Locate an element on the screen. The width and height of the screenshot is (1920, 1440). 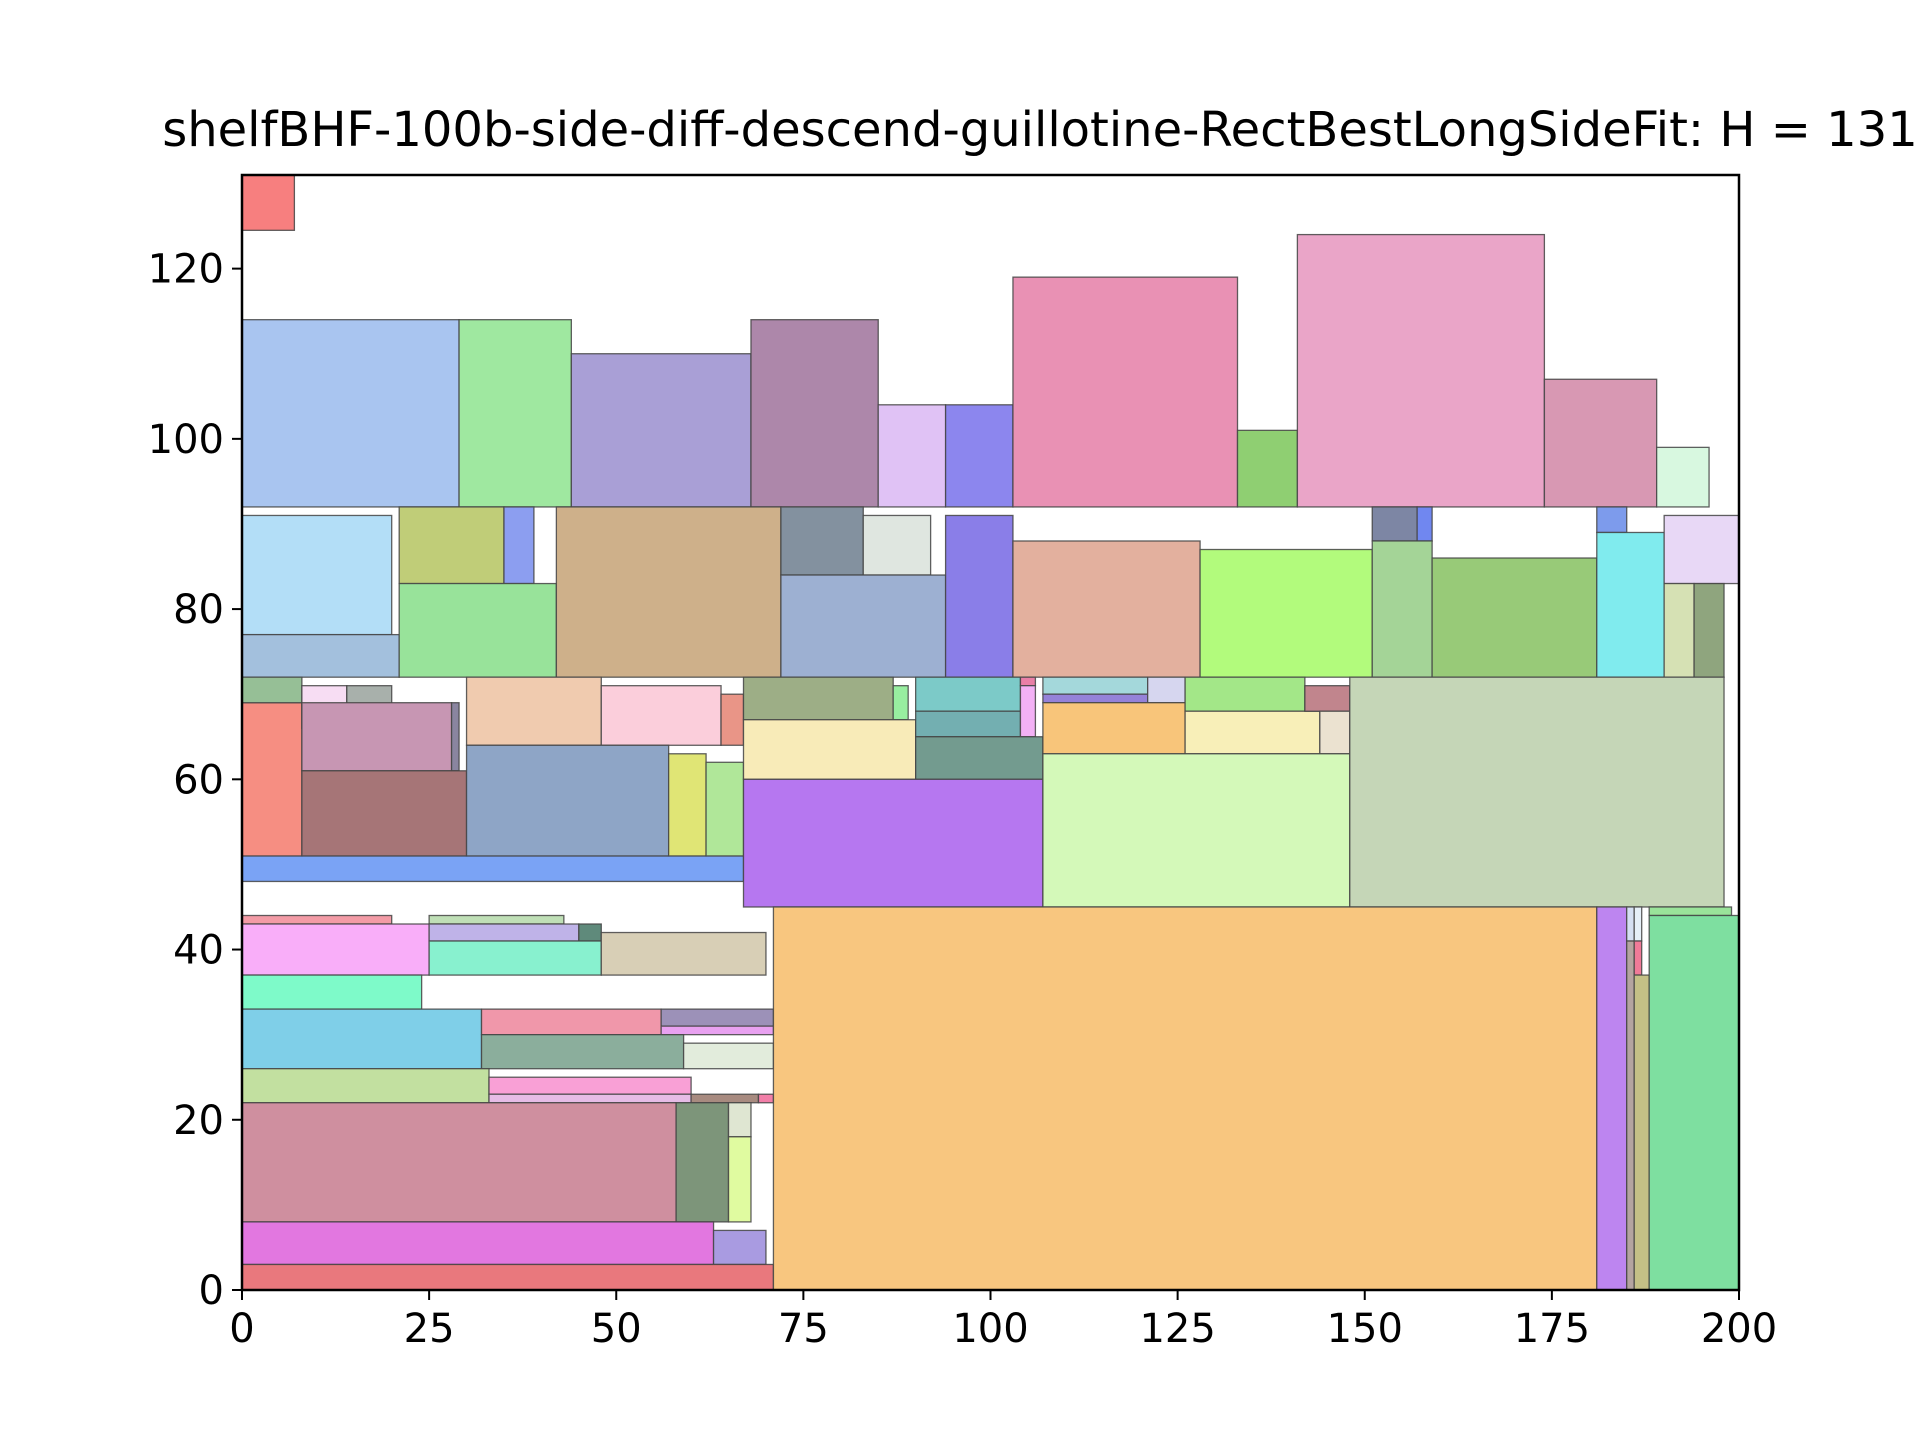
y-tick-label-2: 40 is located at coordinates (198, 951).